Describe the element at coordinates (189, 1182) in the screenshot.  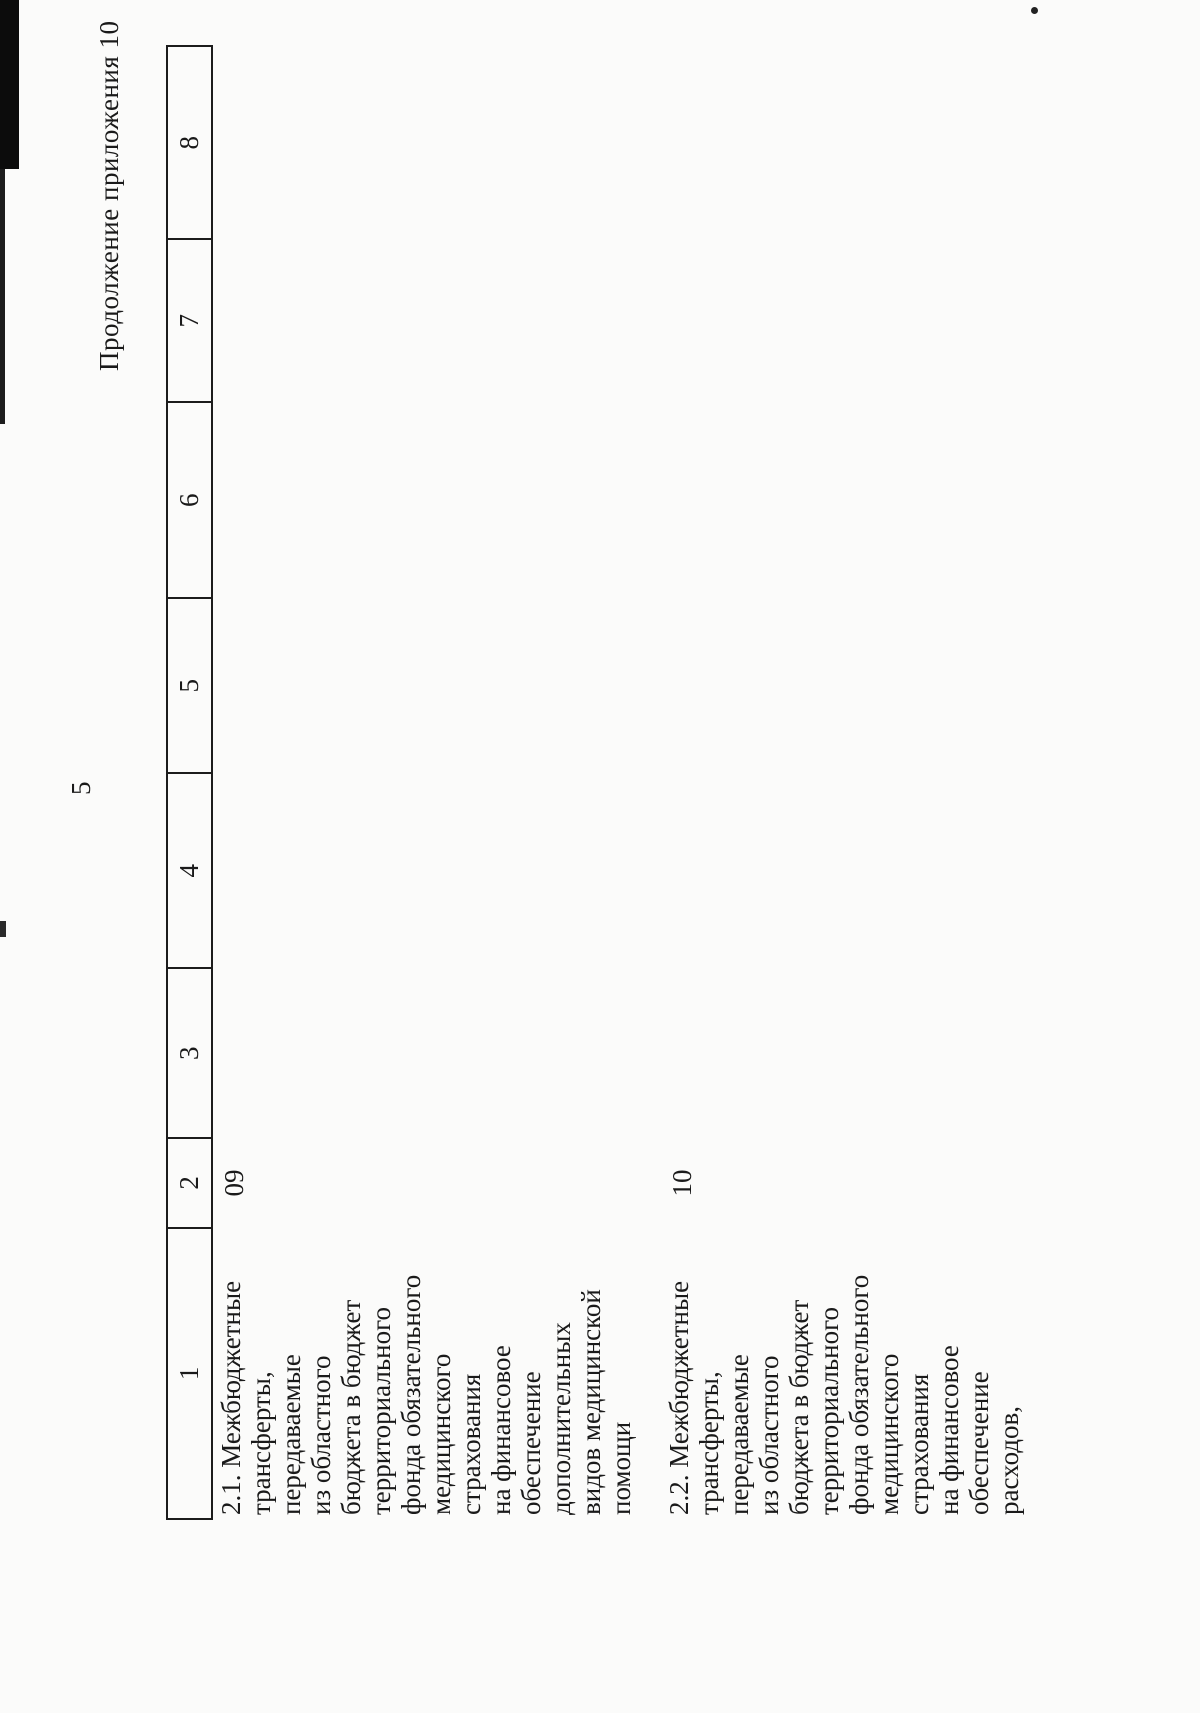
I see `column-header-2: 2` at that location.